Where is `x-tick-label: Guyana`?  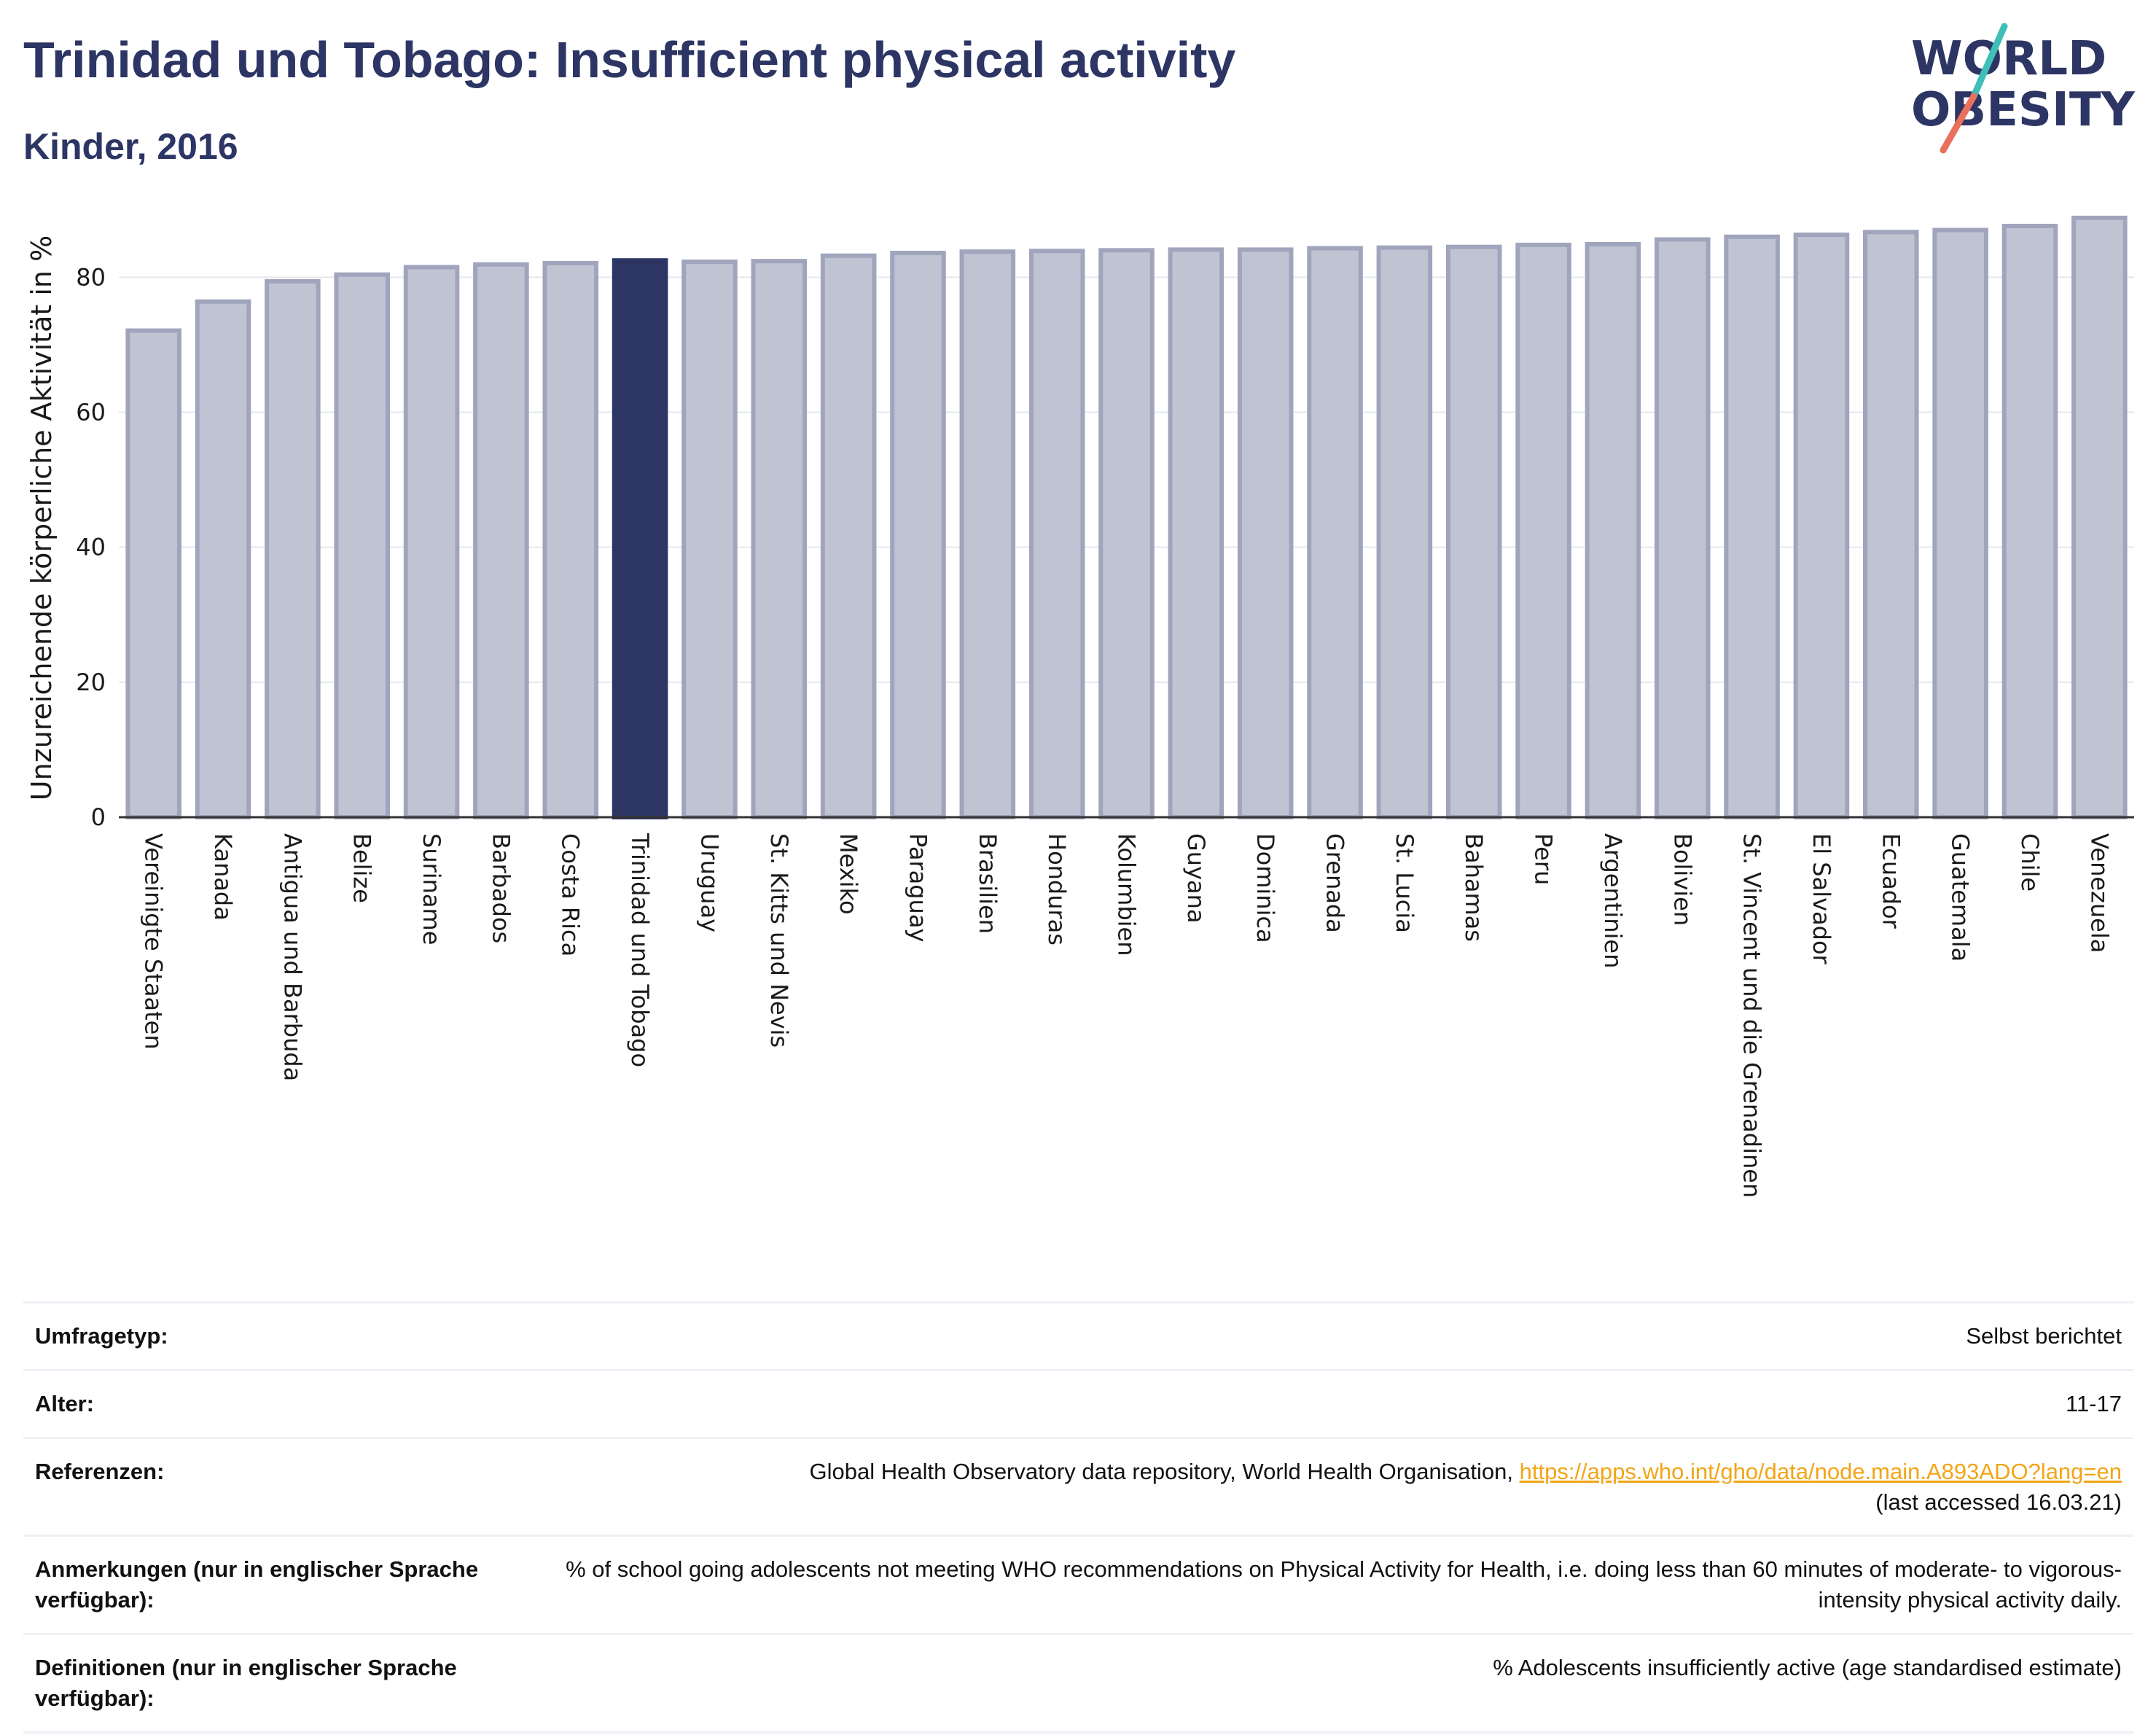
x-tick-label: Guyana is located at coordinates (1196, 878).